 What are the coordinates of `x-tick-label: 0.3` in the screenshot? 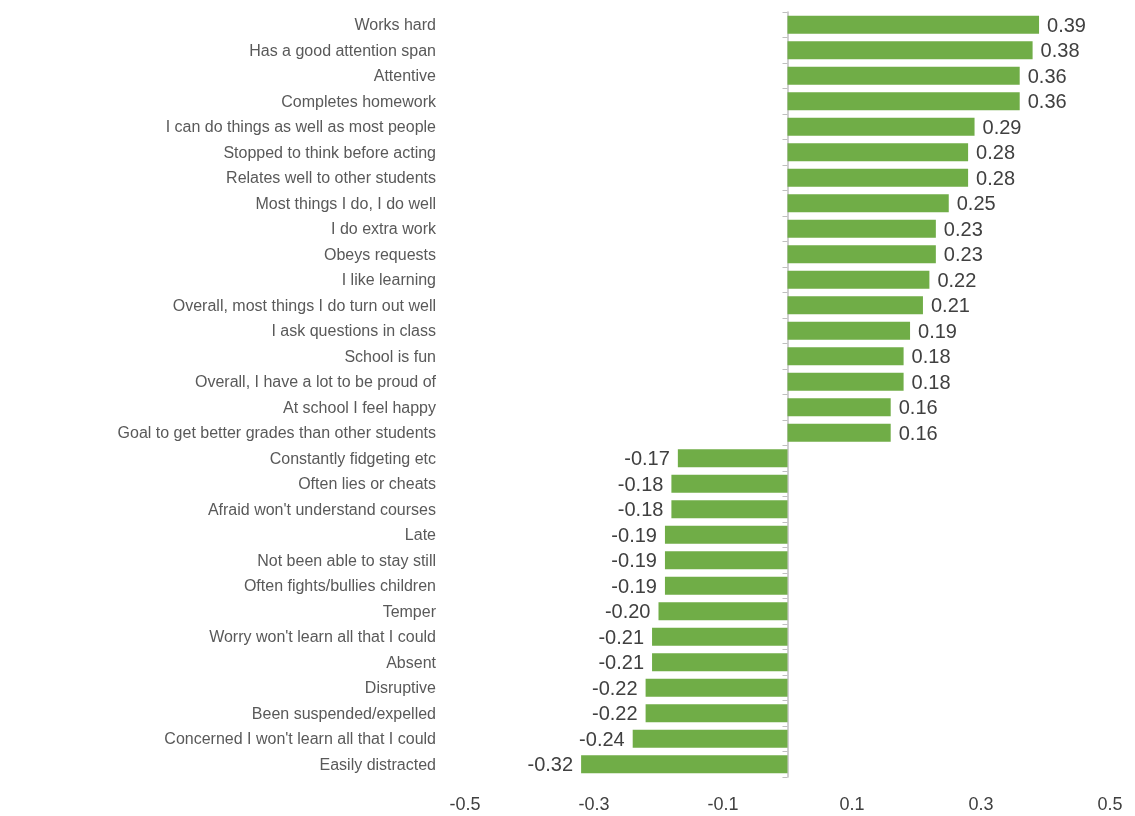 It's located at (981, 804).